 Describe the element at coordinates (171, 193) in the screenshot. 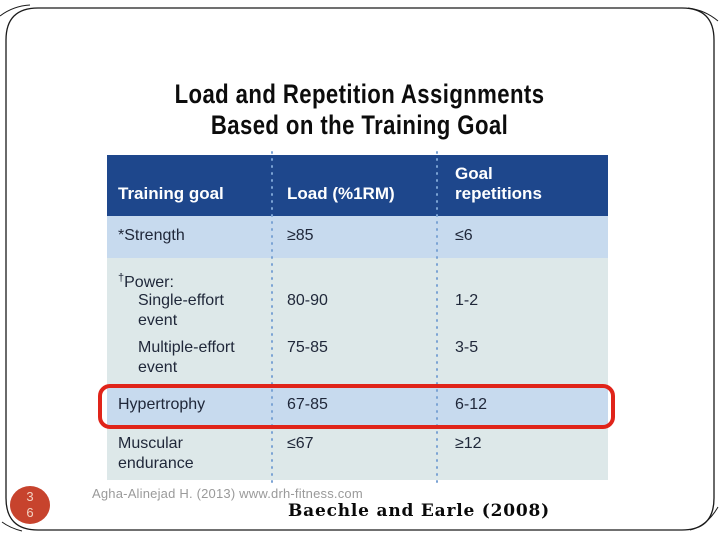

I see `header-cell-training-goal: Training goal` at that location.